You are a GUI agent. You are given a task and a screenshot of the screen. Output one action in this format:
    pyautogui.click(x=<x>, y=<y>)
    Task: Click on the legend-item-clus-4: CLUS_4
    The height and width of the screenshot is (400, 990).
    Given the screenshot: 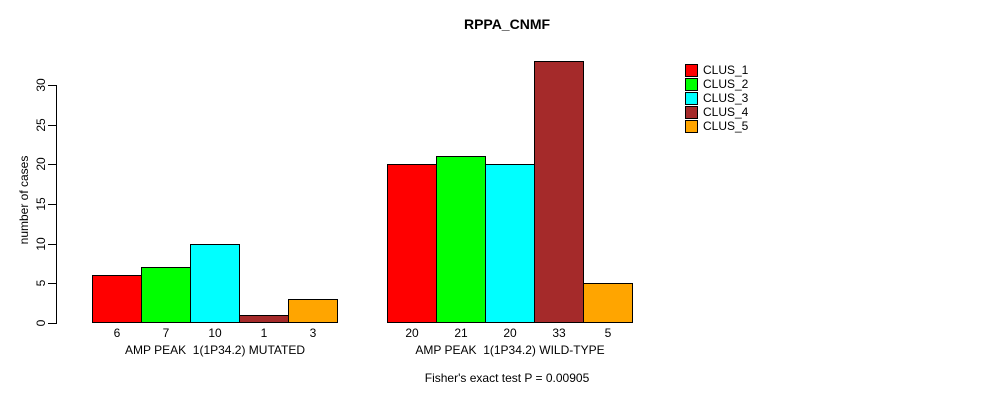 What is the action you would take?
    pyautogui.click(x=716, y=112)
    